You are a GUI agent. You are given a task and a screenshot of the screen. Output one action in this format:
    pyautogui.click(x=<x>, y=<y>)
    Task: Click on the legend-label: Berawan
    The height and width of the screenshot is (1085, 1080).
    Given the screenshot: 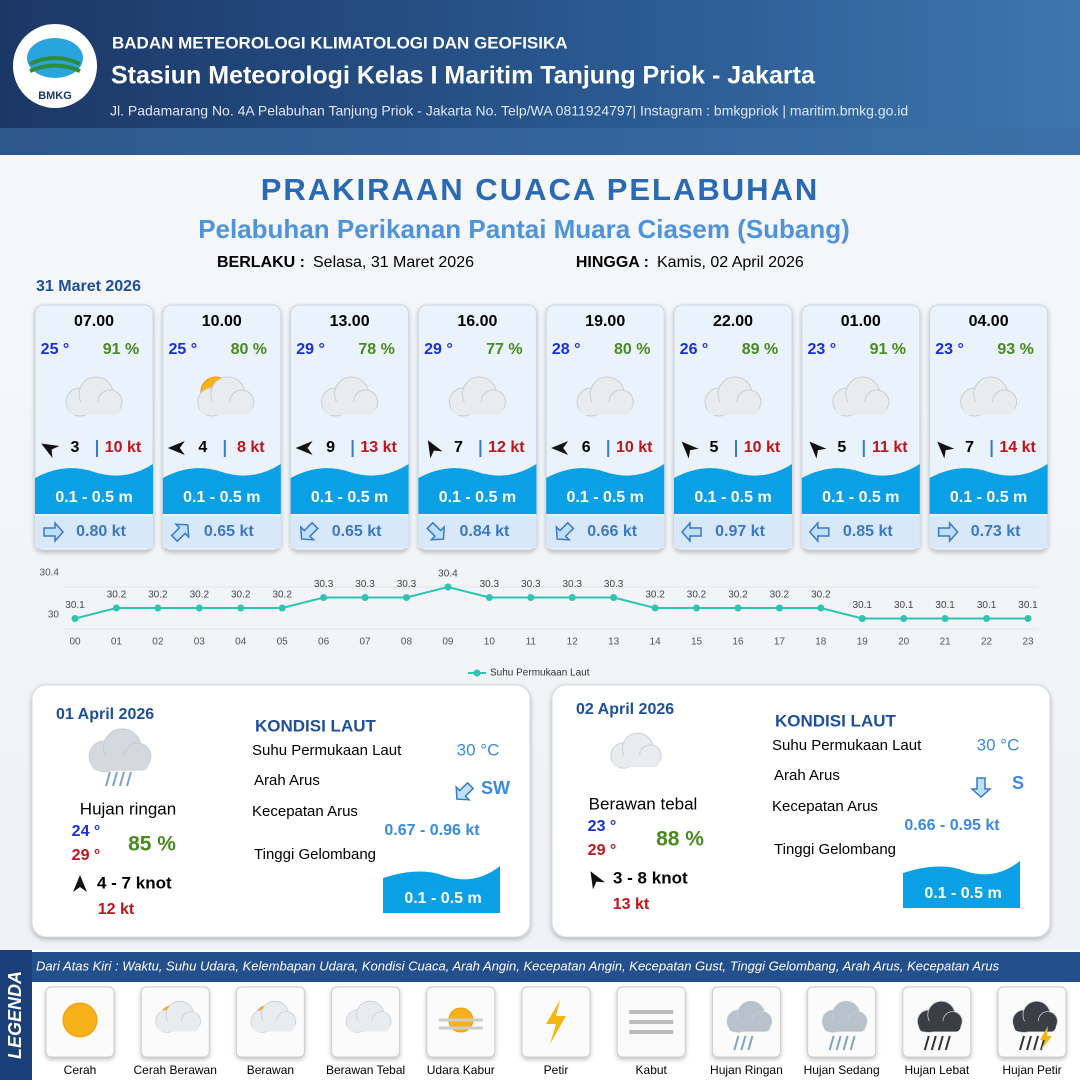 What is the action you would take?
    pyautogui.click(x=270, y=1070)
    